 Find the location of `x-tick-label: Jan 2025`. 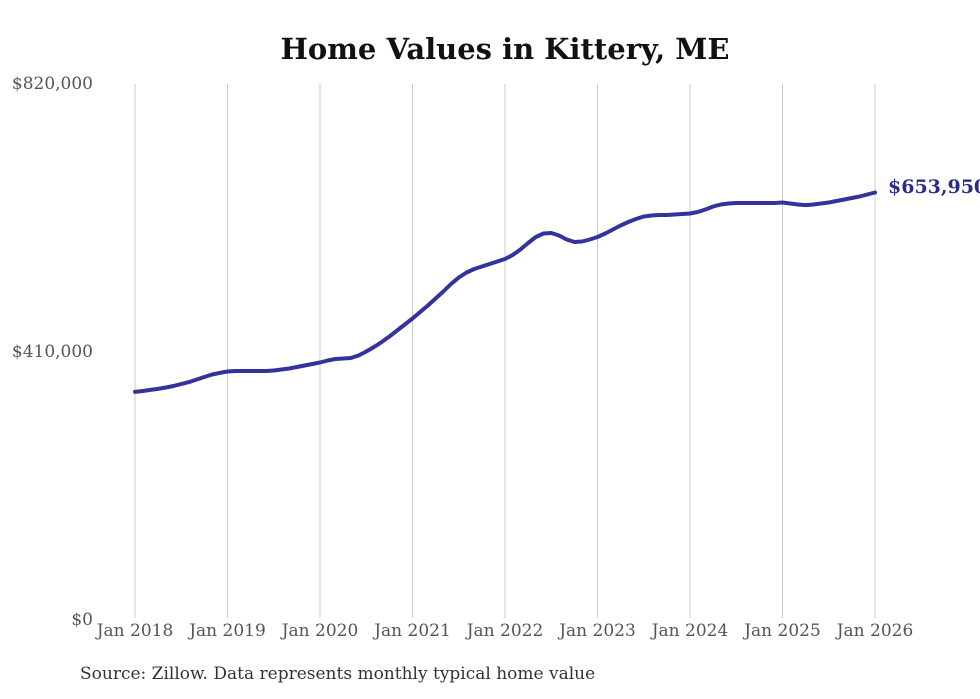

x-tick-label: Jan 2025 is located at coordinates (782, 631).